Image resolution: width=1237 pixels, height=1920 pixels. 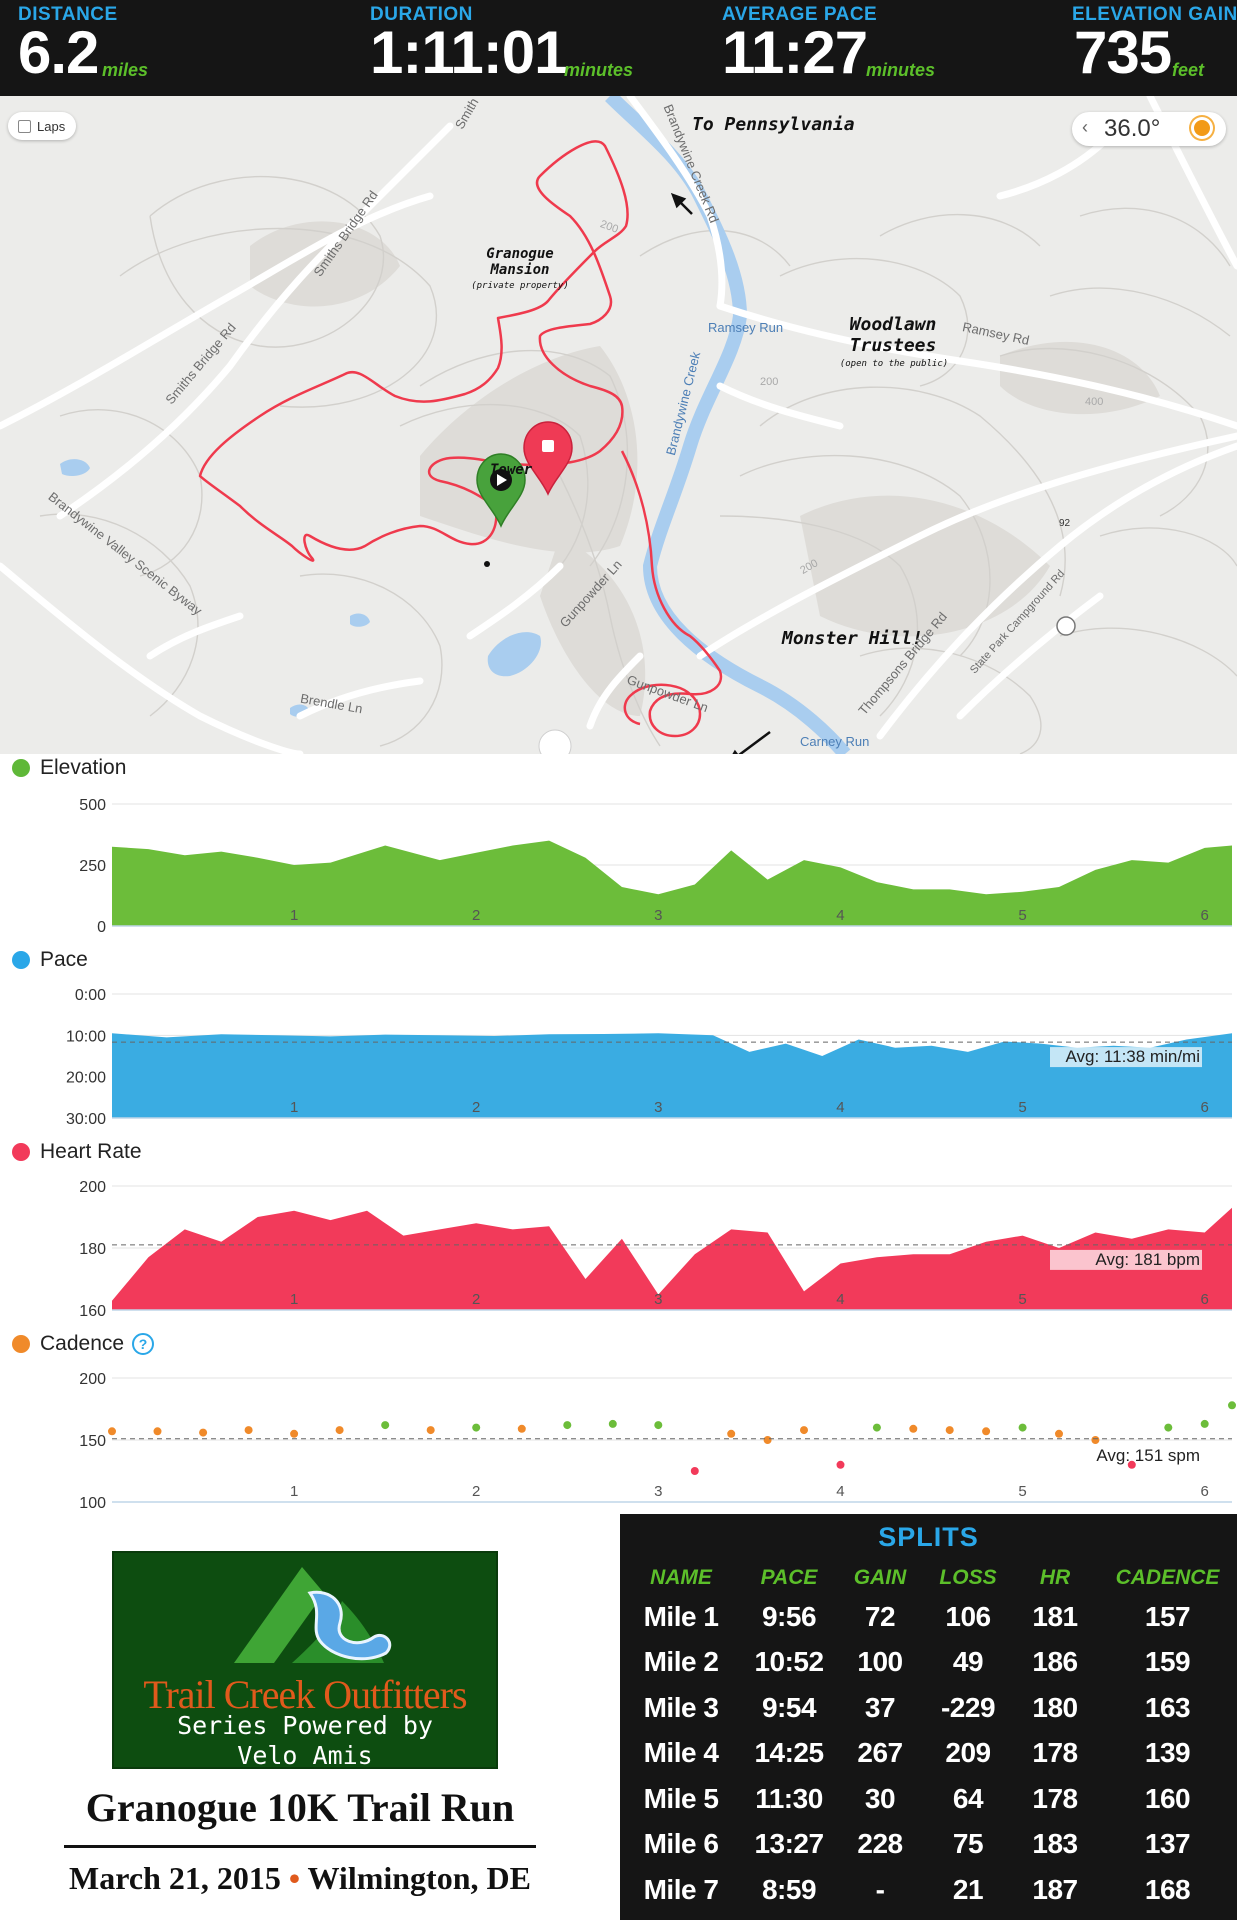 What do you see at coordinates (175, 1878) in the screenshot?
I see `event-date: March 21, 2015` at bounding box center [175, 1878].